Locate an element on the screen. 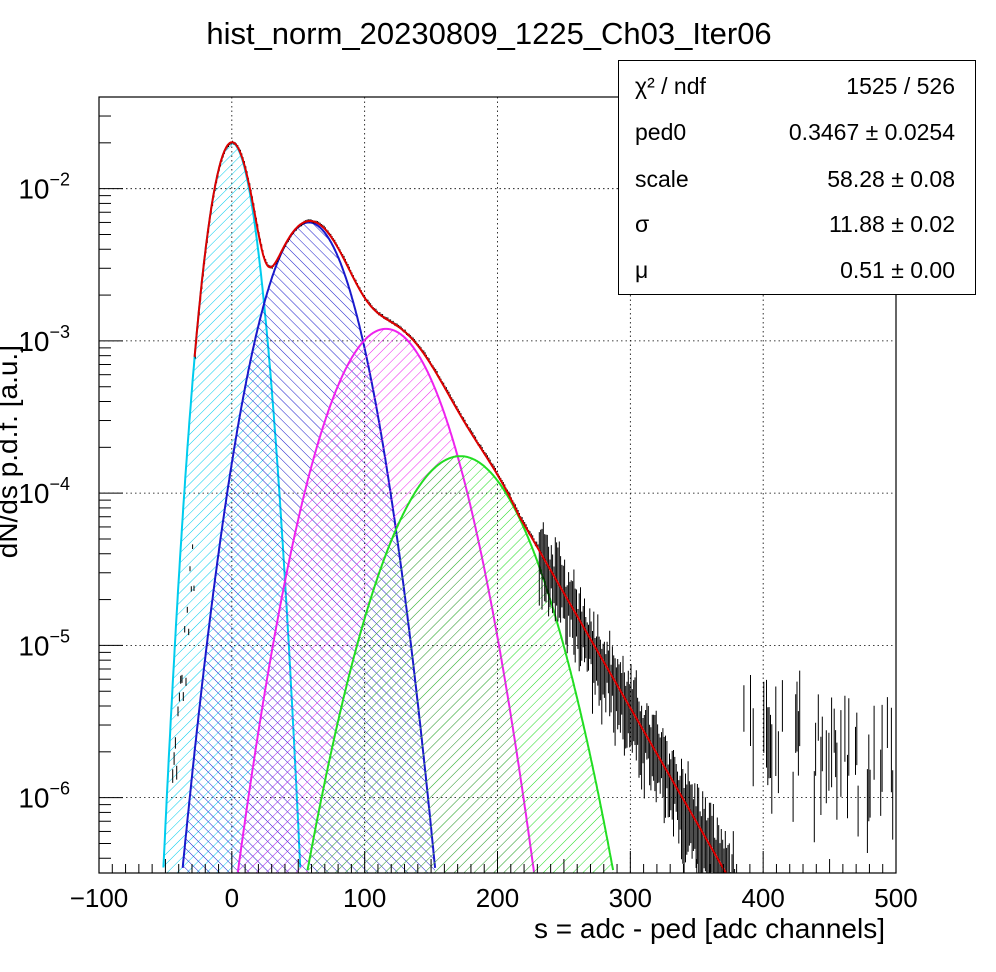 This screenshot has width=996, height=972. y-tick-label: 10⁻⁴ is located at coordinates (44, 491).